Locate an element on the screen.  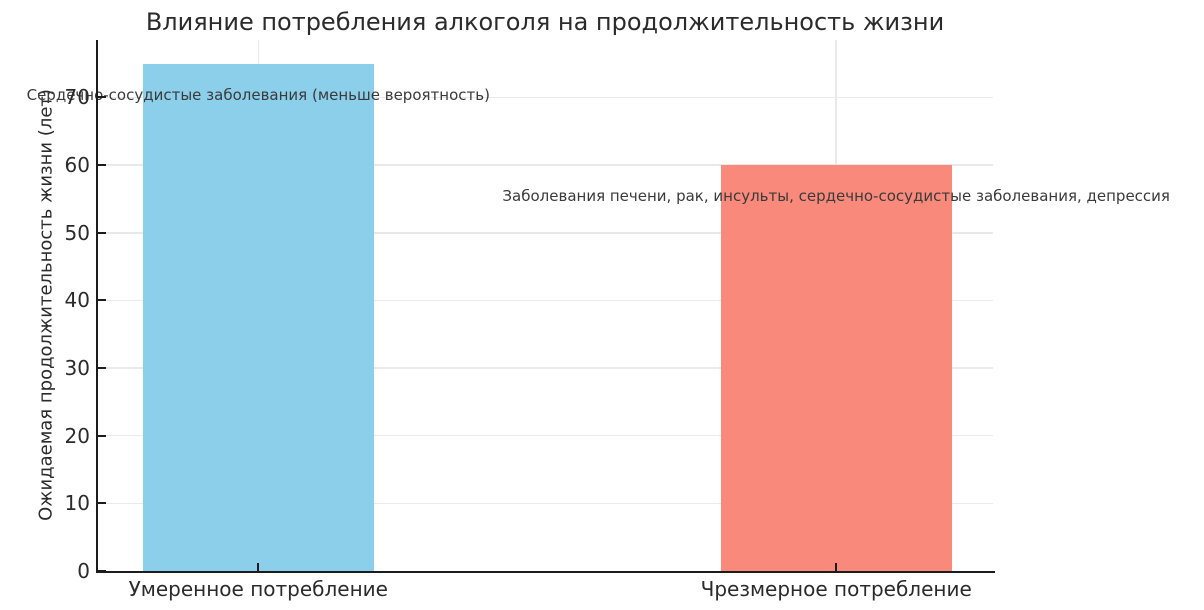
y-tick-label: 50 is located at coordinates (77, 232).